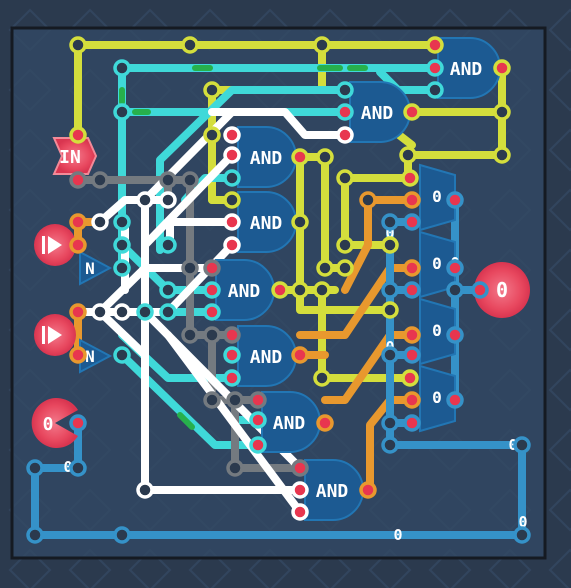 The width and height of the screenshot is (571, 588). I want to click on not-gate-1: N, so click(96, 268).